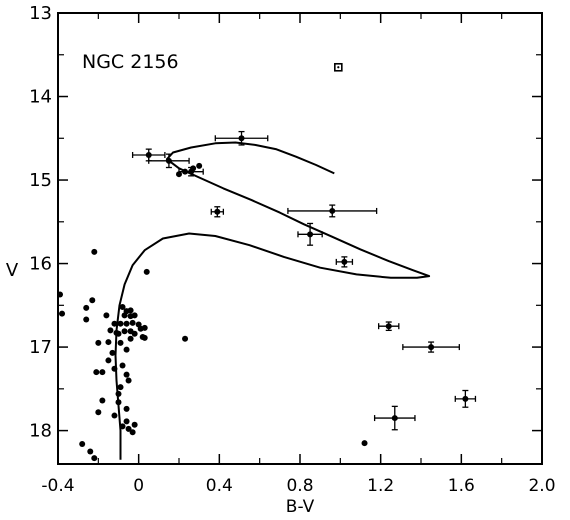 The image size is (570, 520). I want to click on x-tick-label: 0.8, so click(299, 486).